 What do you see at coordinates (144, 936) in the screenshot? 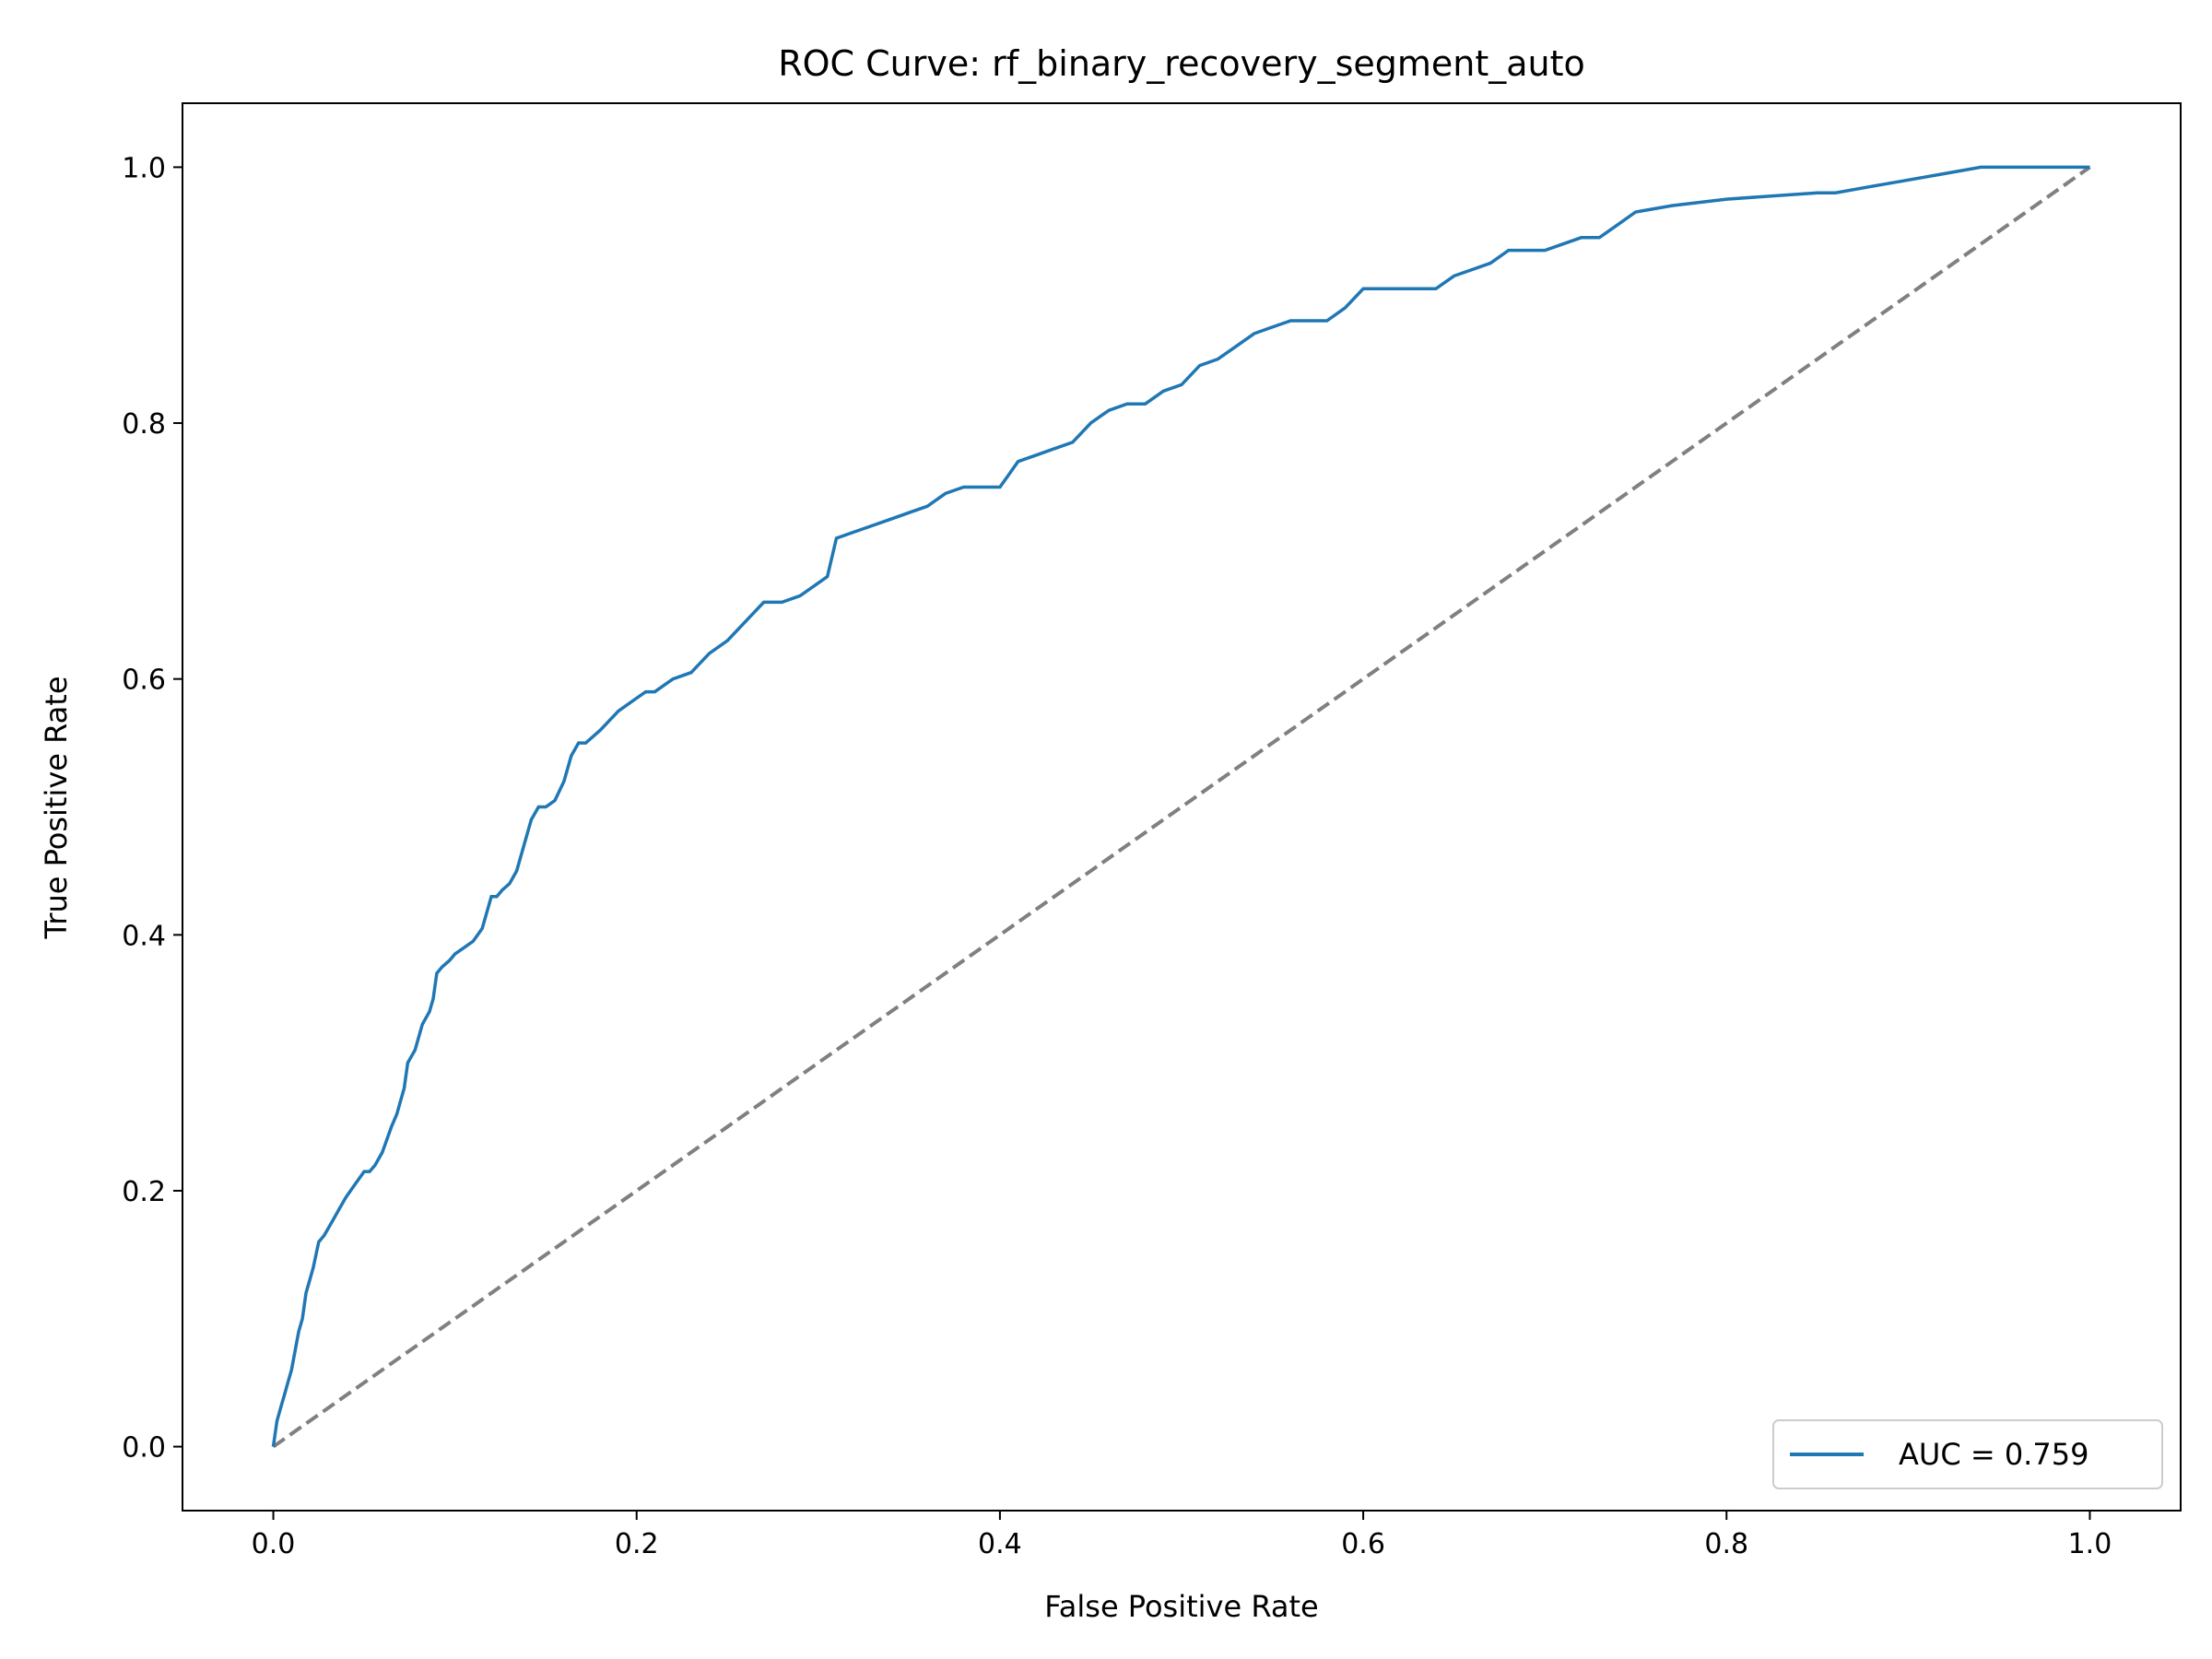
I see `y-tick-label: 0.4` at bounding box center [144, 936].